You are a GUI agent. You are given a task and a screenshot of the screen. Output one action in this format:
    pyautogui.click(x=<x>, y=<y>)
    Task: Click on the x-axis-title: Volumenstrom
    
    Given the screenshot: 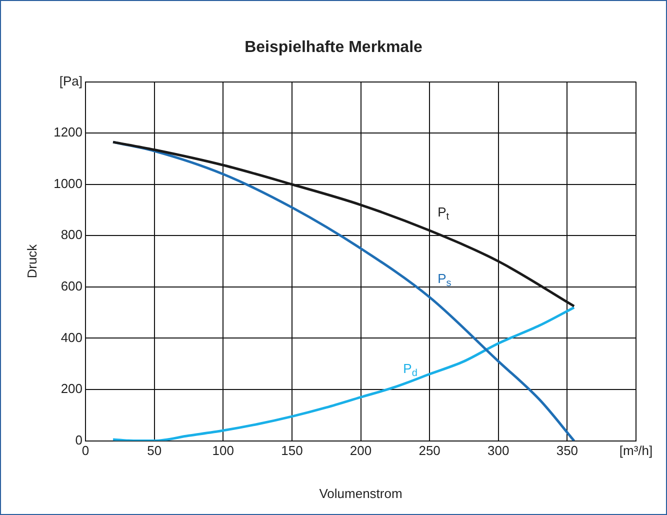 What is the action you would take?
    pyautogui.click(x=360, y=493)
    